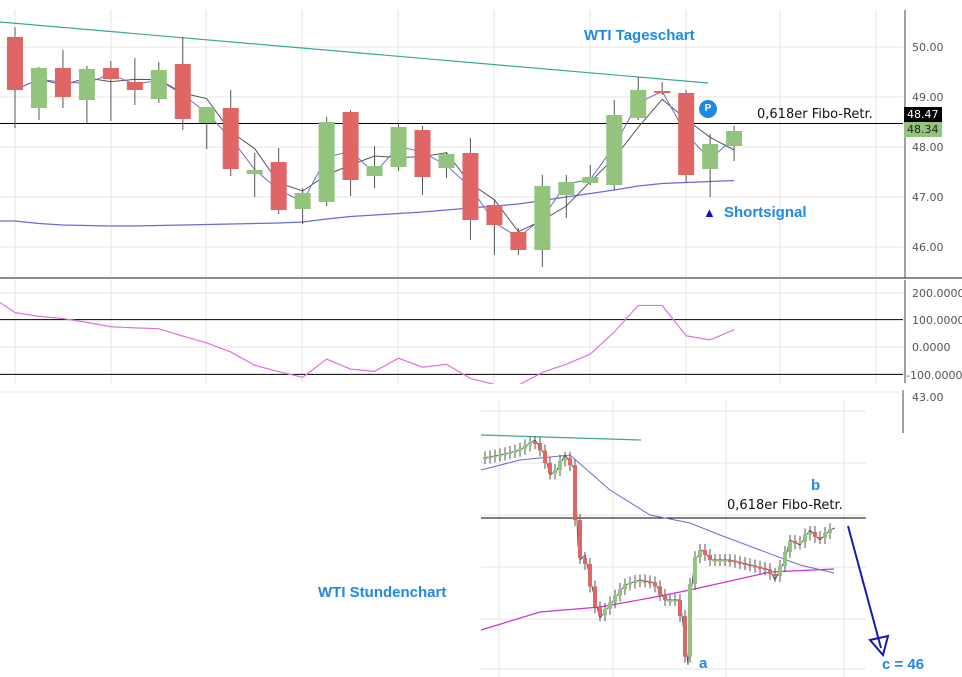  I want to click on p-badge-icon: P, so click(708, 109).